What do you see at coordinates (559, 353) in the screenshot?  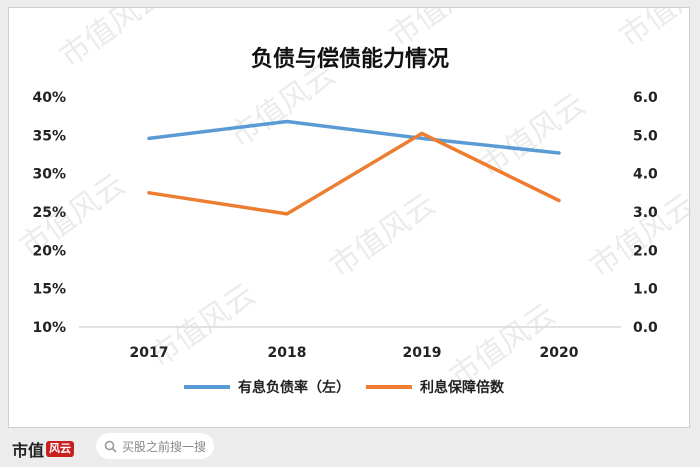 I see `x-tick-label: 2020` at bounding box center [559, 353].